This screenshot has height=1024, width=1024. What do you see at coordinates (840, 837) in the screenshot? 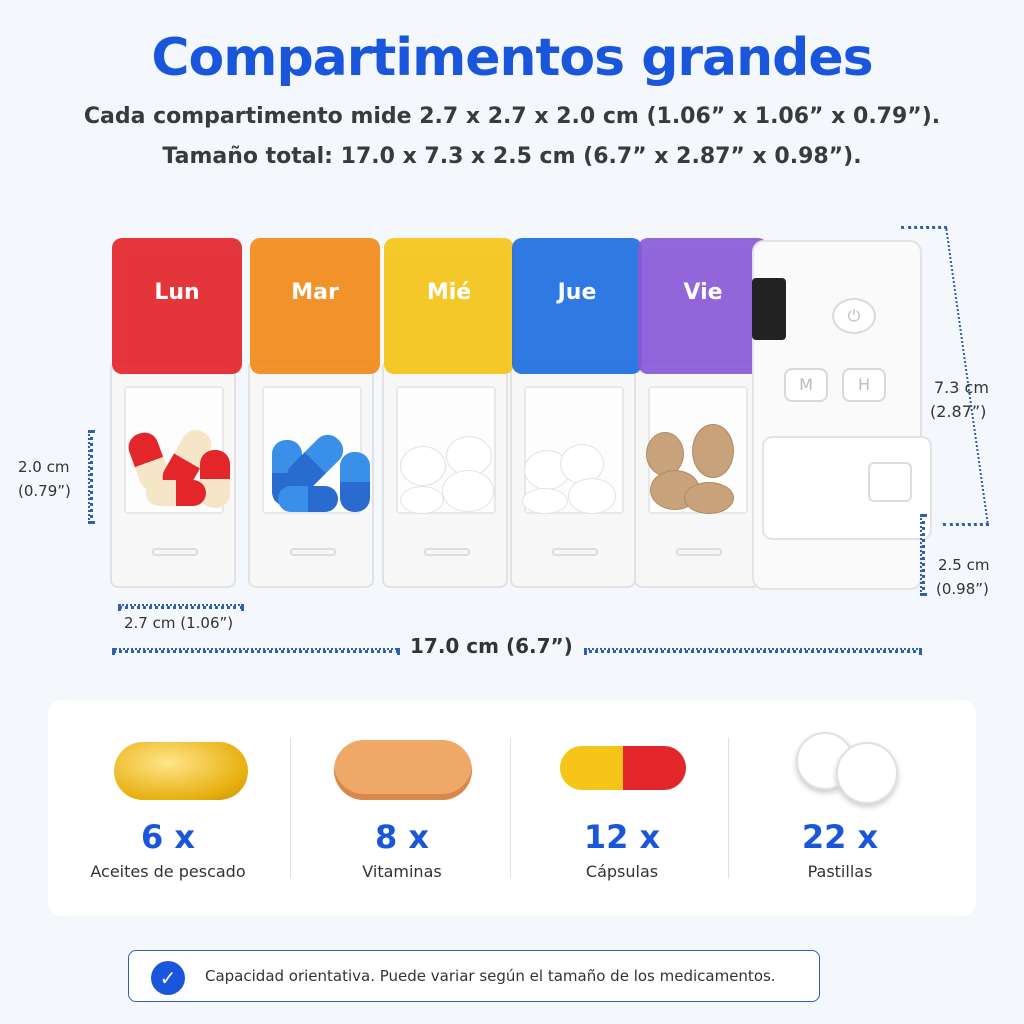
I see `capacity-count: 22 x` at bounding box center [840, 837].